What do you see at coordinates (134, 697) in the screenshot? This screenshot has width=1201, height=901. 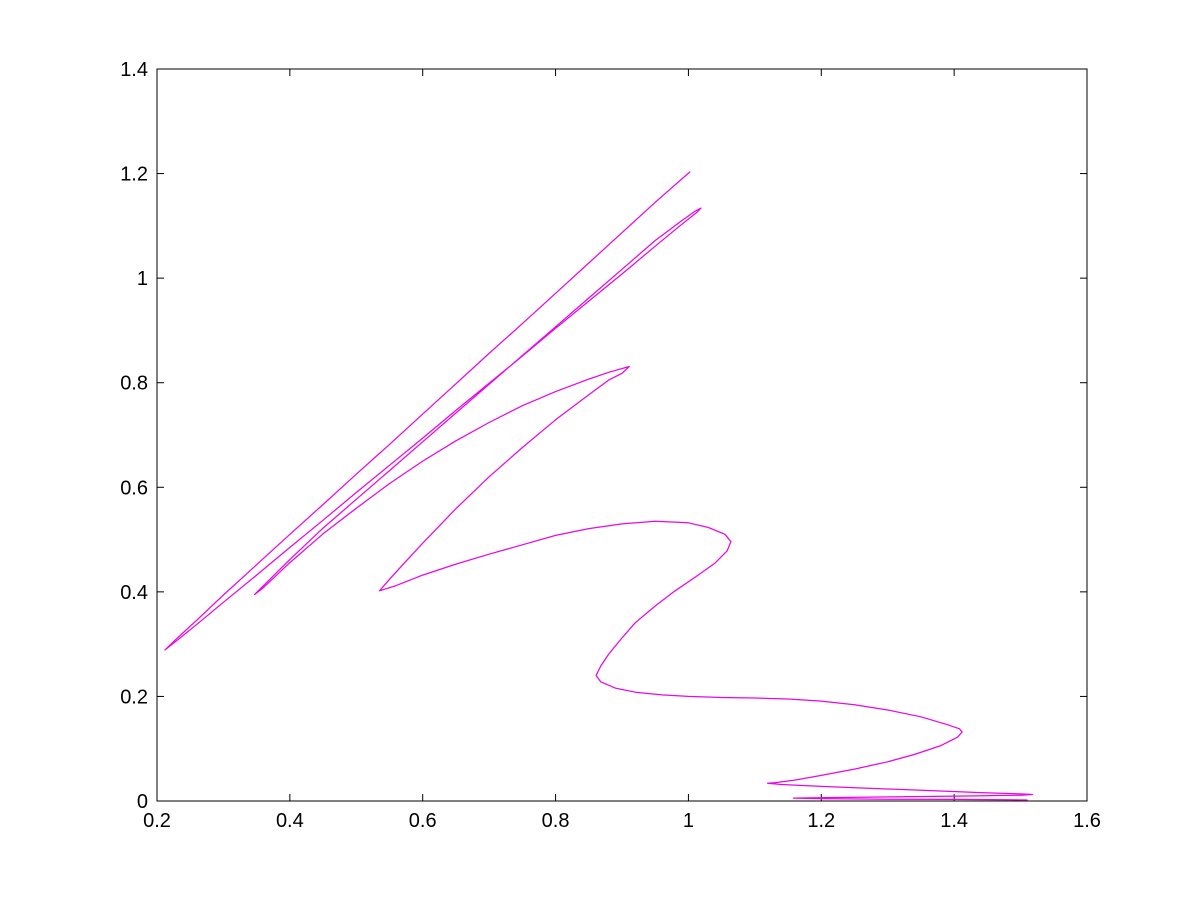 I see `y-tick-label: 0.2` at bounding box center [134, 697].